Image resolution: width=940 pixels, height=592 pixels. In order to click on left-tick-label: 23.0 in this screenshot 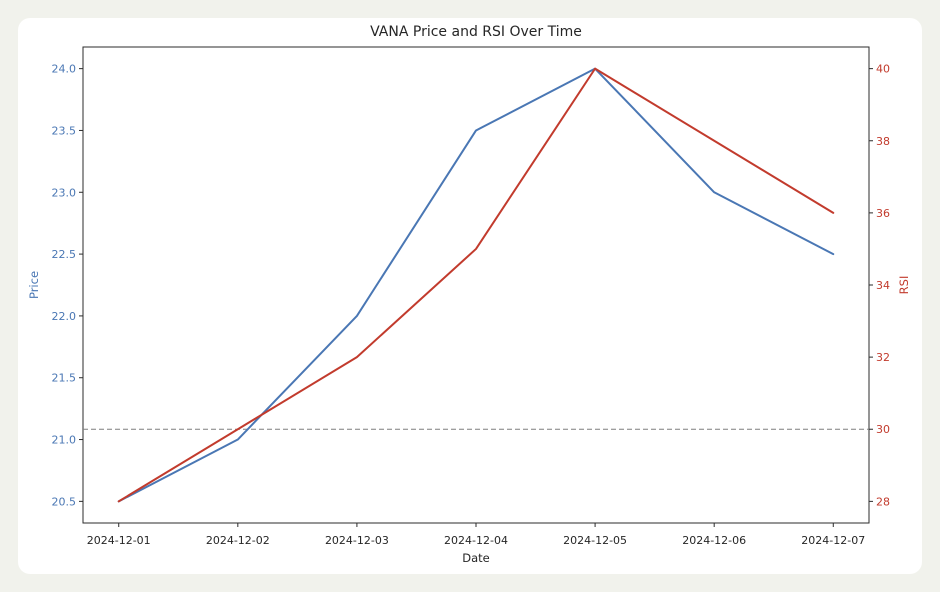, I will do `click(64, 192)`.